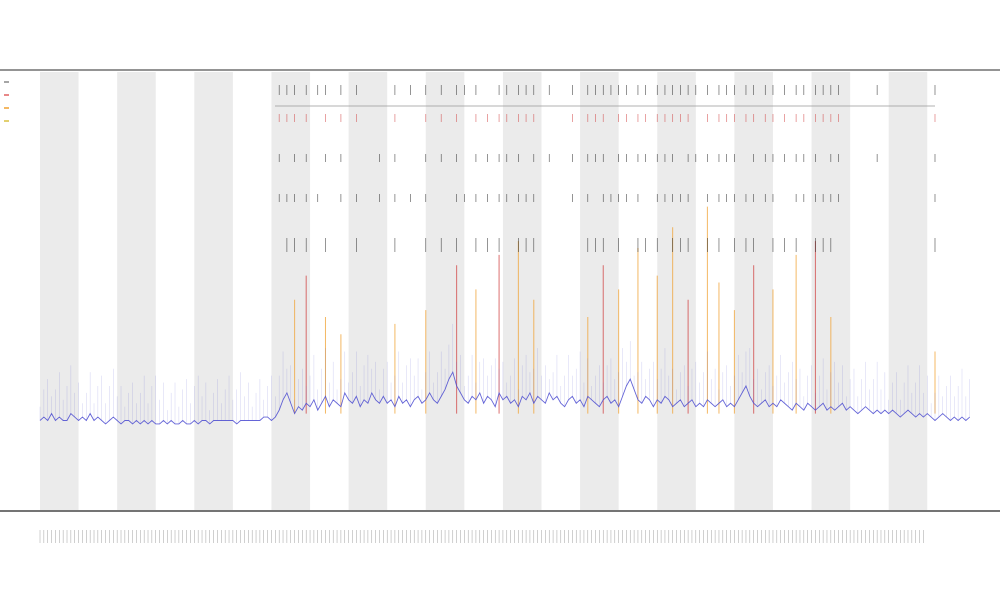 Image resolution: width=1000 pixels, height=600 pixels. What do you see at coordinates (481, 536) in the screenshot?
I see `x-tick-labels` at bounding box center [481, 536].